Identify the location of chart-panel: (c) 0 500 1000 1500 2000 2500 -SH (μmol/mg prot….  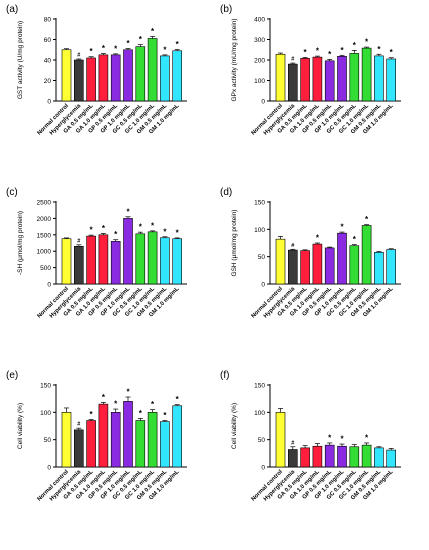
(96, 253).